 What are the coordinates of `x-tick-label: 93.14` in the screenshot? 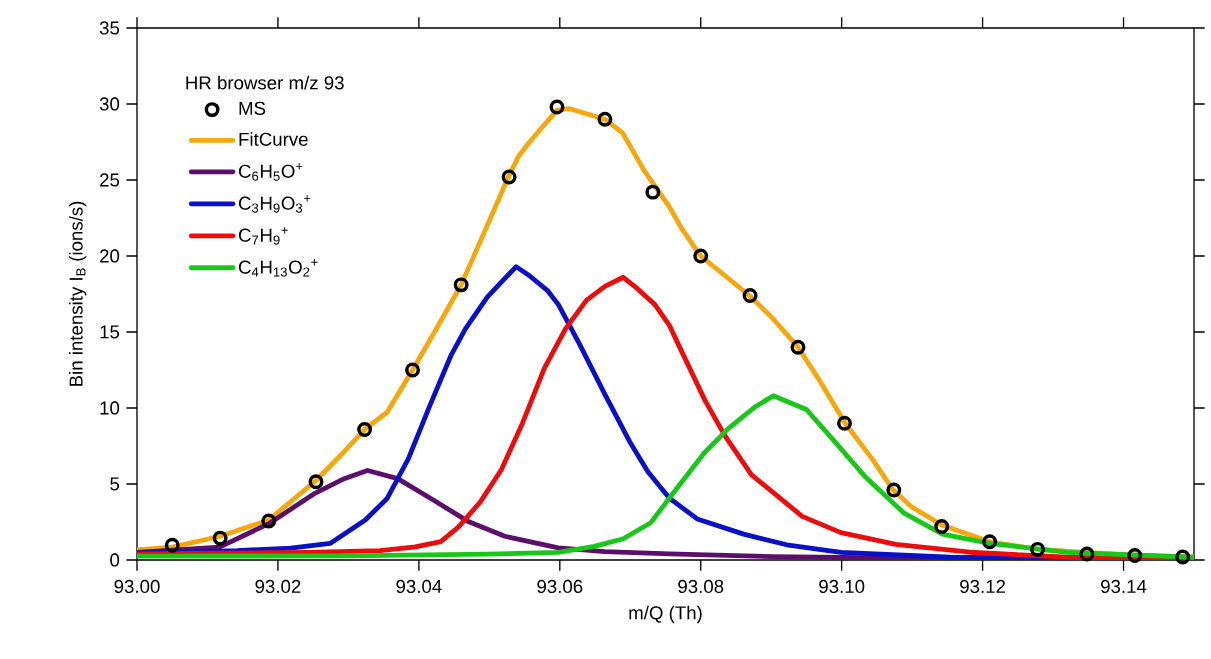 It's located at (1124, 586).